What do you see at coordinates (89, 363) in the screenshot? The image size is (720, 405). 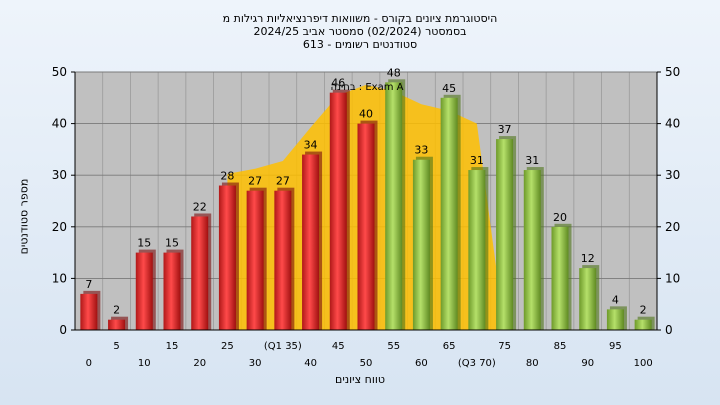 I see `x-tick-label: 0` at bounding box center [89, 363].